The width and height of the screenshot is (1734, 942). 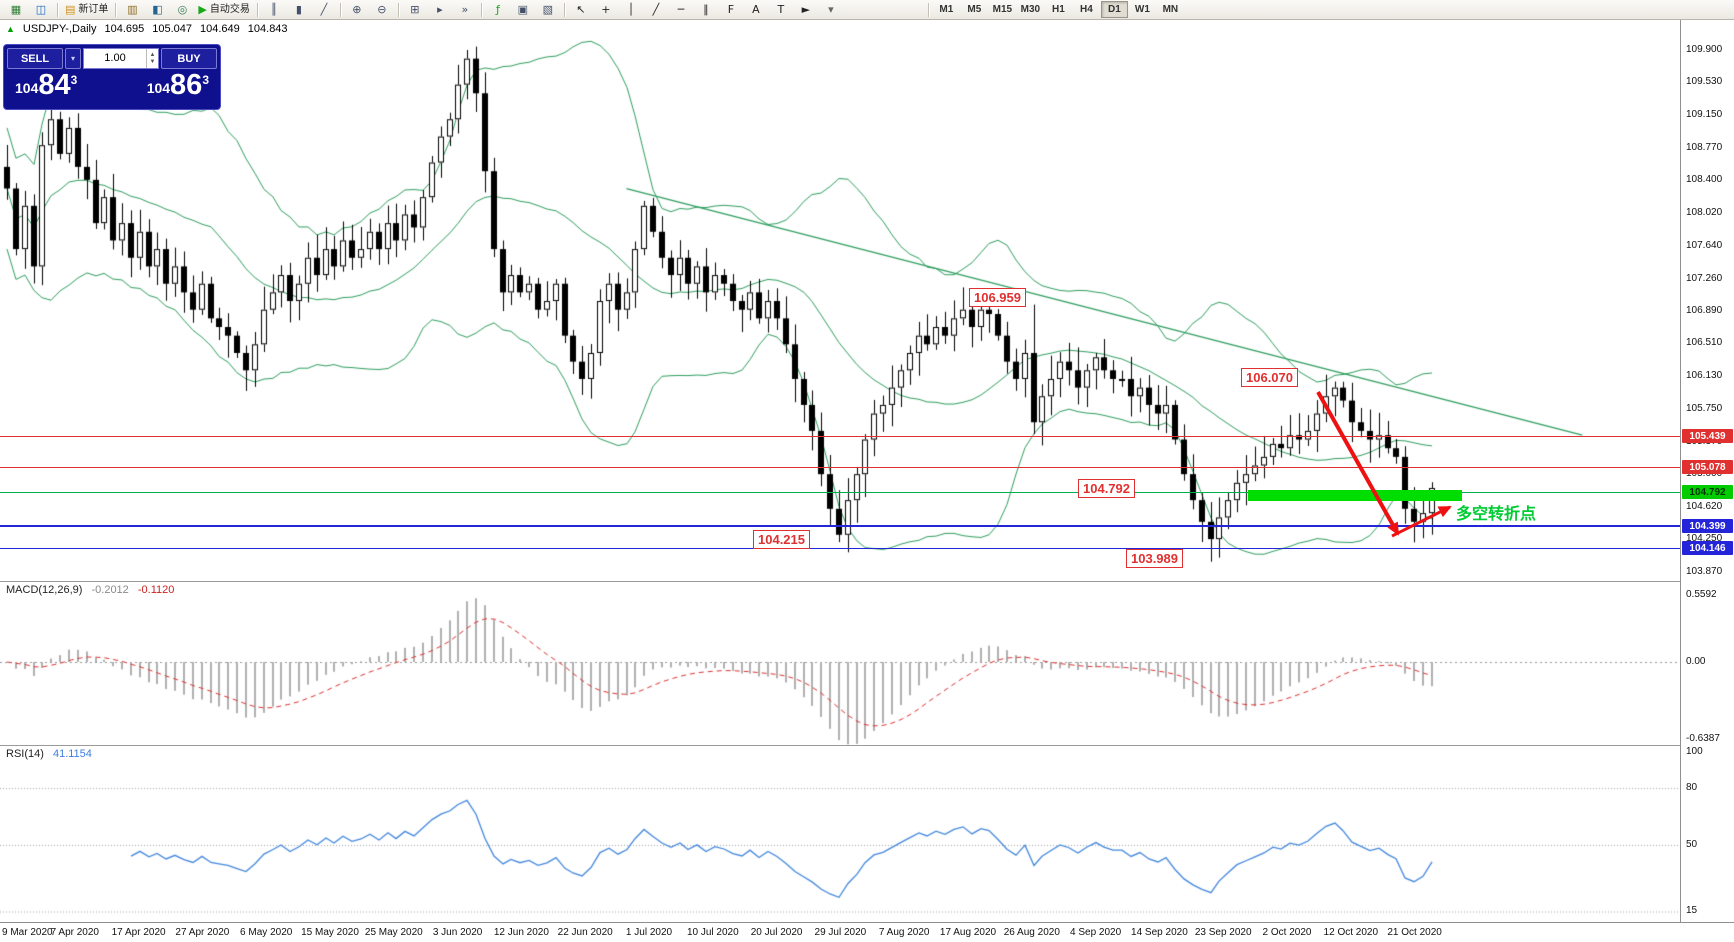 What do you see at coordinates (1002, 9) in the screenshot?
I see `timeframe-m15: M15` at bounding box center [1002, 9].